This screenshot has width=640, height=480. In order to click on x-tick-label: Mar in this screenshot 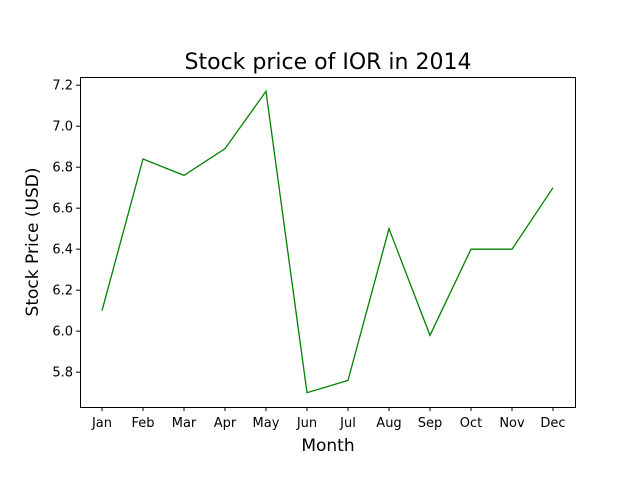, I will do `click(184, 423)`.